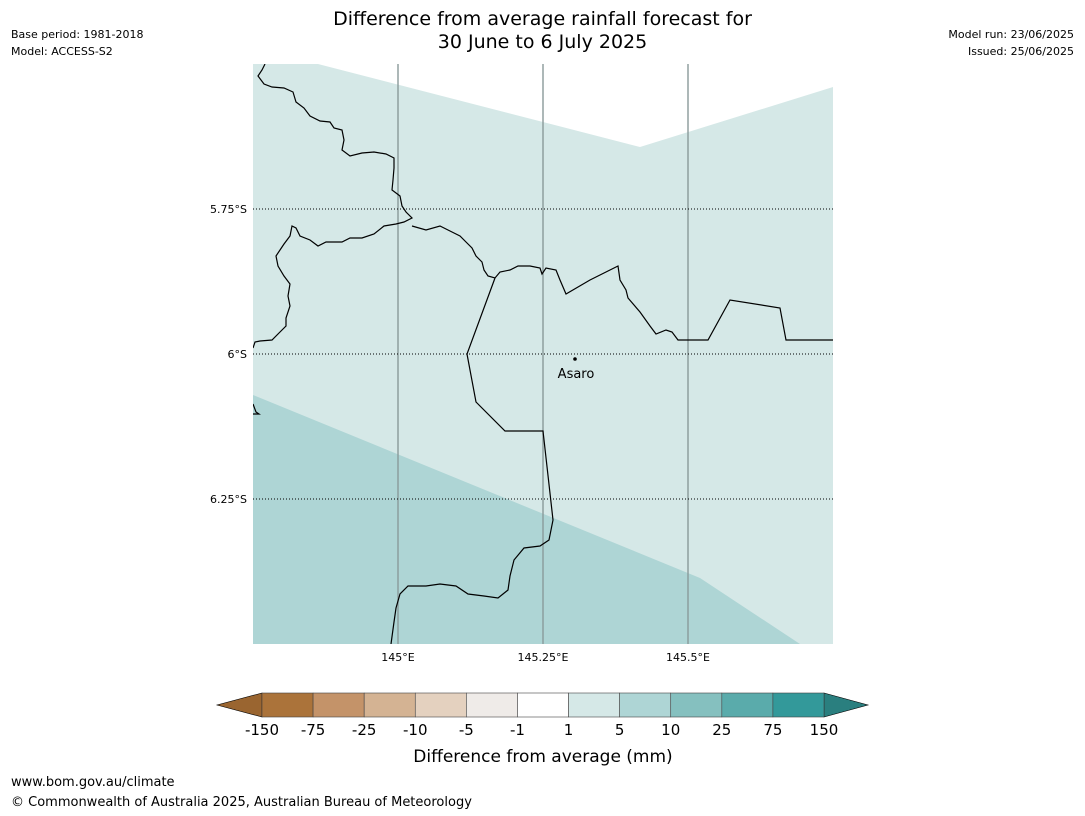 The width and height of the screenshot is (1085, 816). What do you see at coordinates (397, 657) in the screenshot?
I see `lon-label-145: 145°E` at bounding box center [397, 657].